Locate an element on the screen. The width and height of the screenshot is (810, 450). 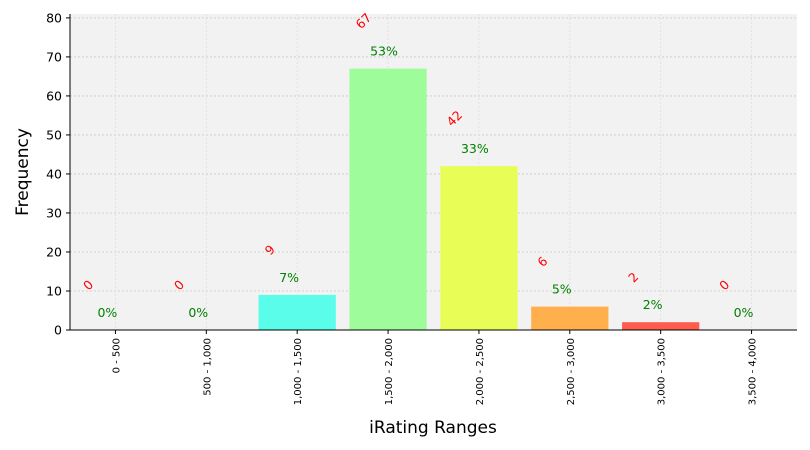
x-tick-label: 3,500 - 4,000 is located at coordinates (753, 371).